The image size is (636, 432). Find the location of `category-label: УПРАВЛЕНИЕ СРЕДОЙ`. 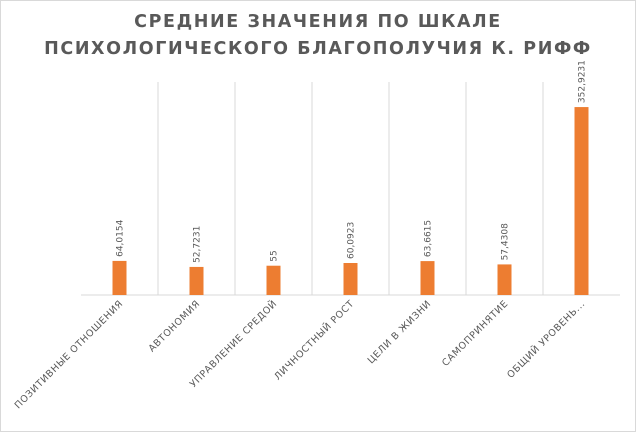

category-label: УПРАВЛЕНИЕ СРЕДОЙ is located at coordinates (233, 344).